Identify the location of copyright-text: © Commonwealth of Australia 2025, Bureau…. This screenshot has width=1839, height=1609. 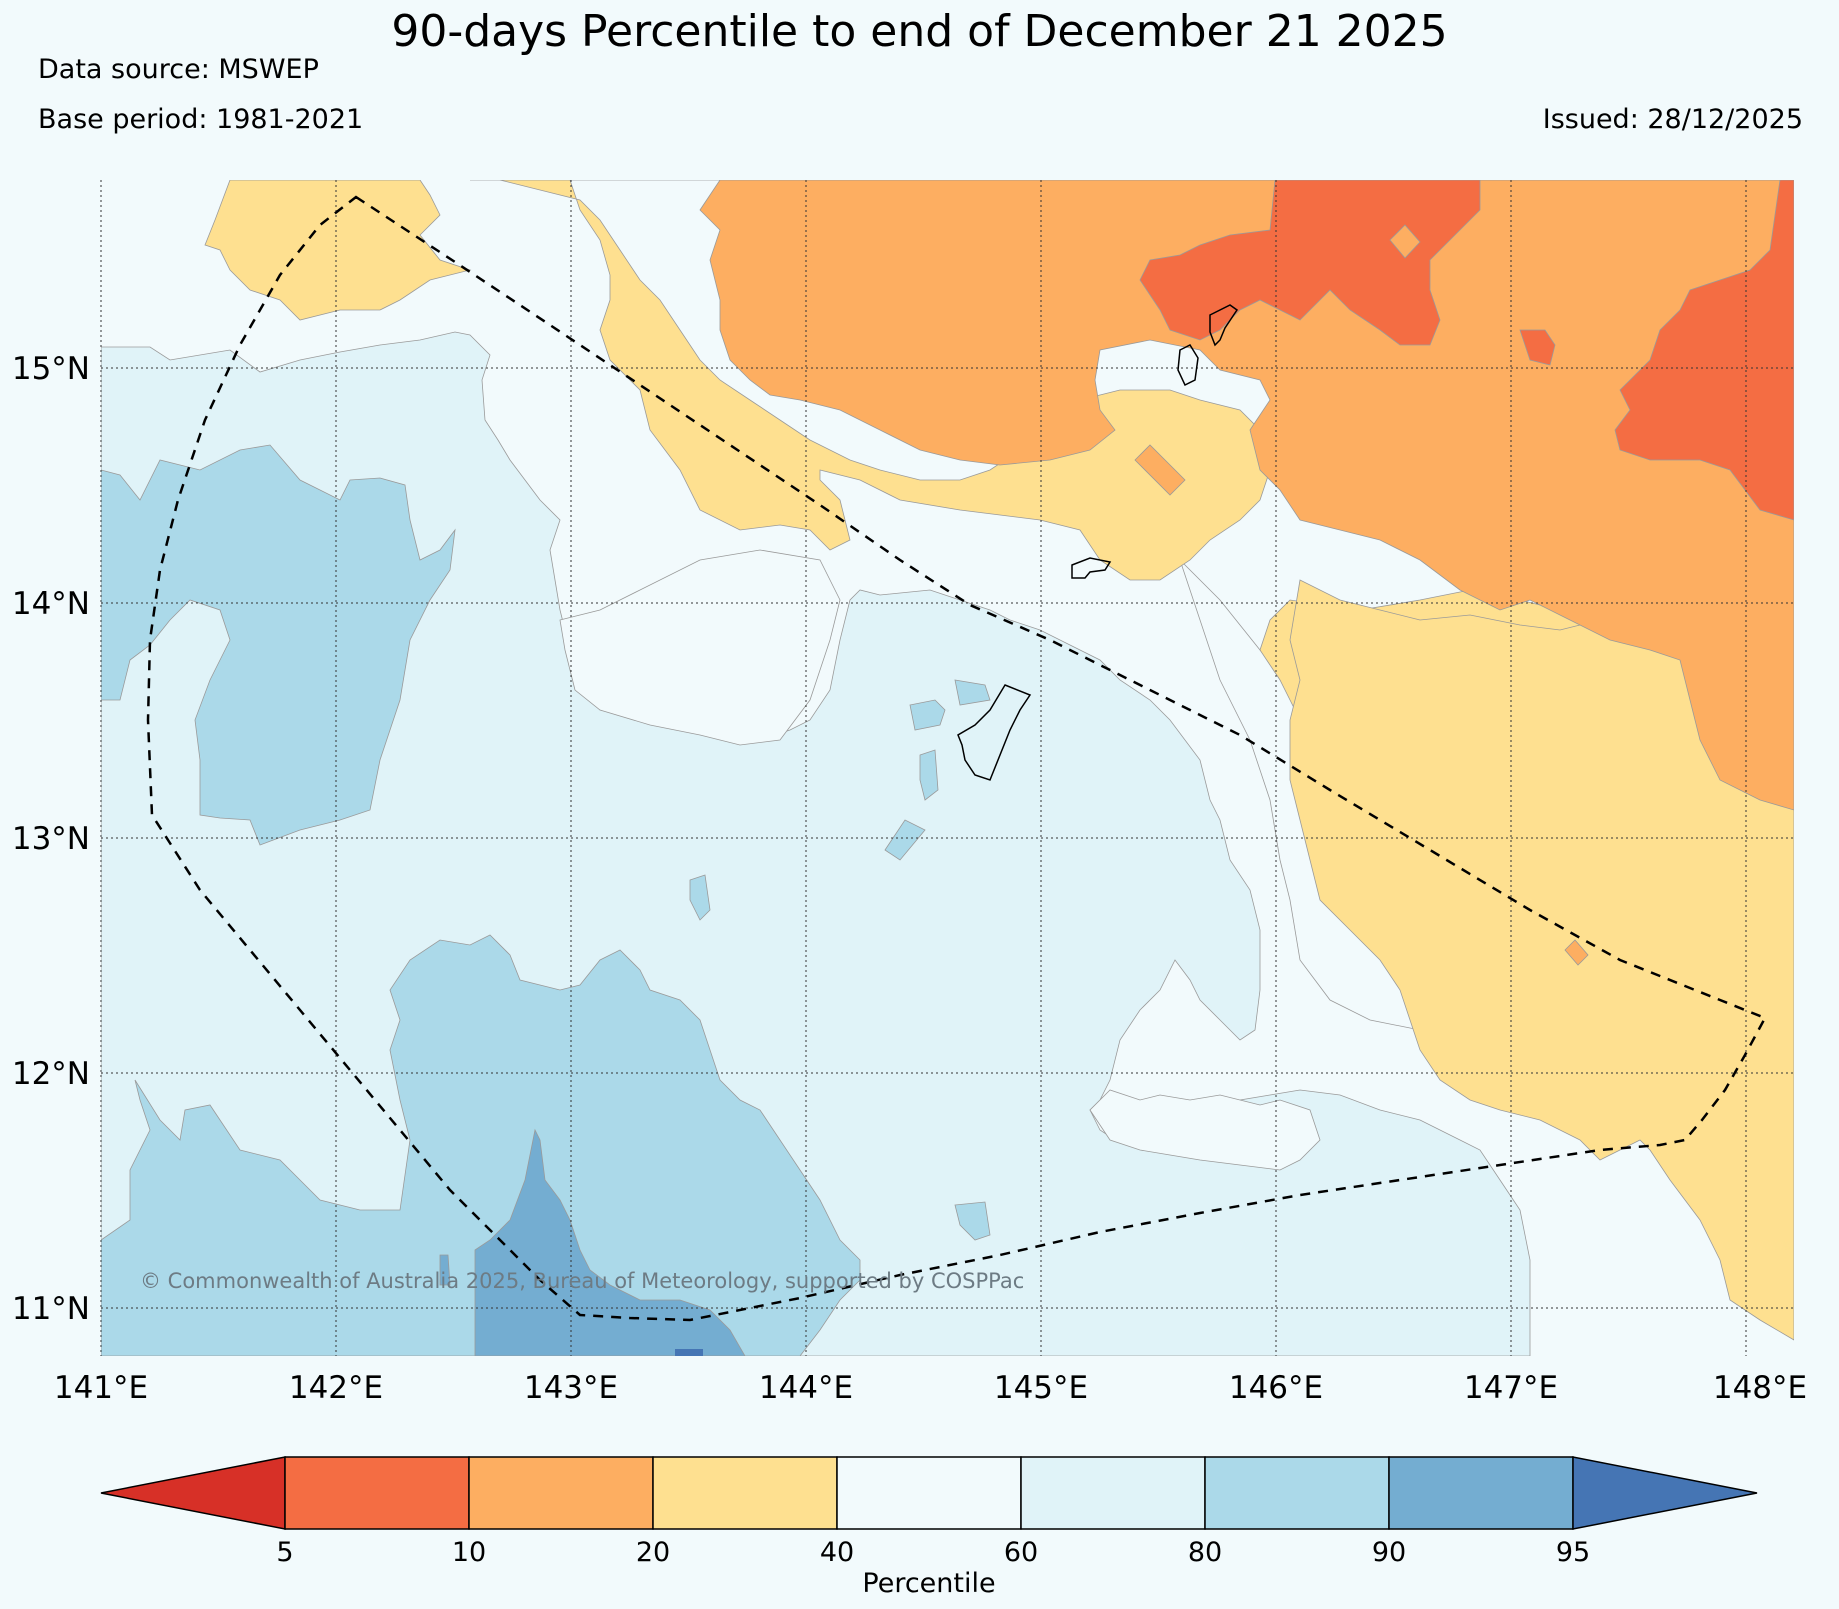
(582, 1281).